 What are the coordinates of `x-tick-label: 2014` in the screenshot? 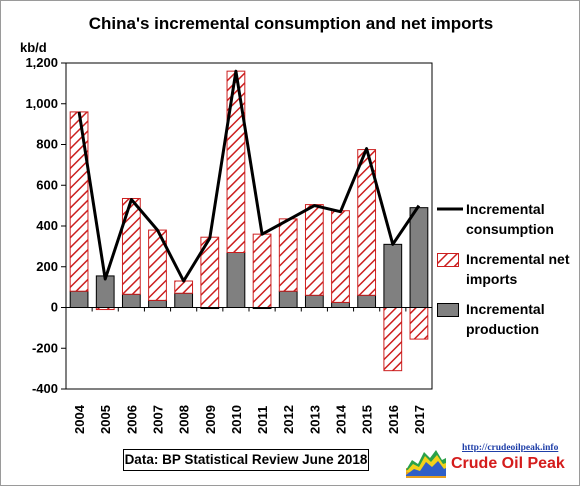 It's located at (341, 419).